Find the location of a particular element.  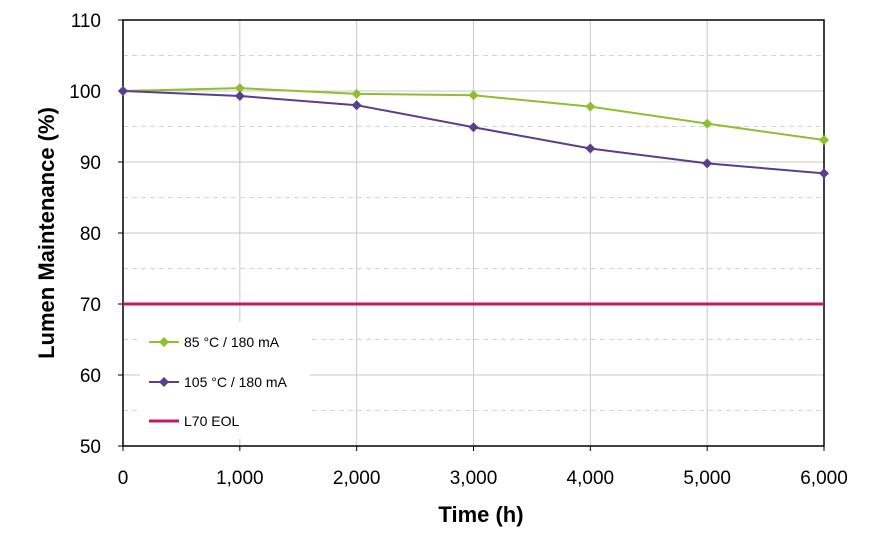

x-tick-label: 4,000 is located at coordinates (591, 478).